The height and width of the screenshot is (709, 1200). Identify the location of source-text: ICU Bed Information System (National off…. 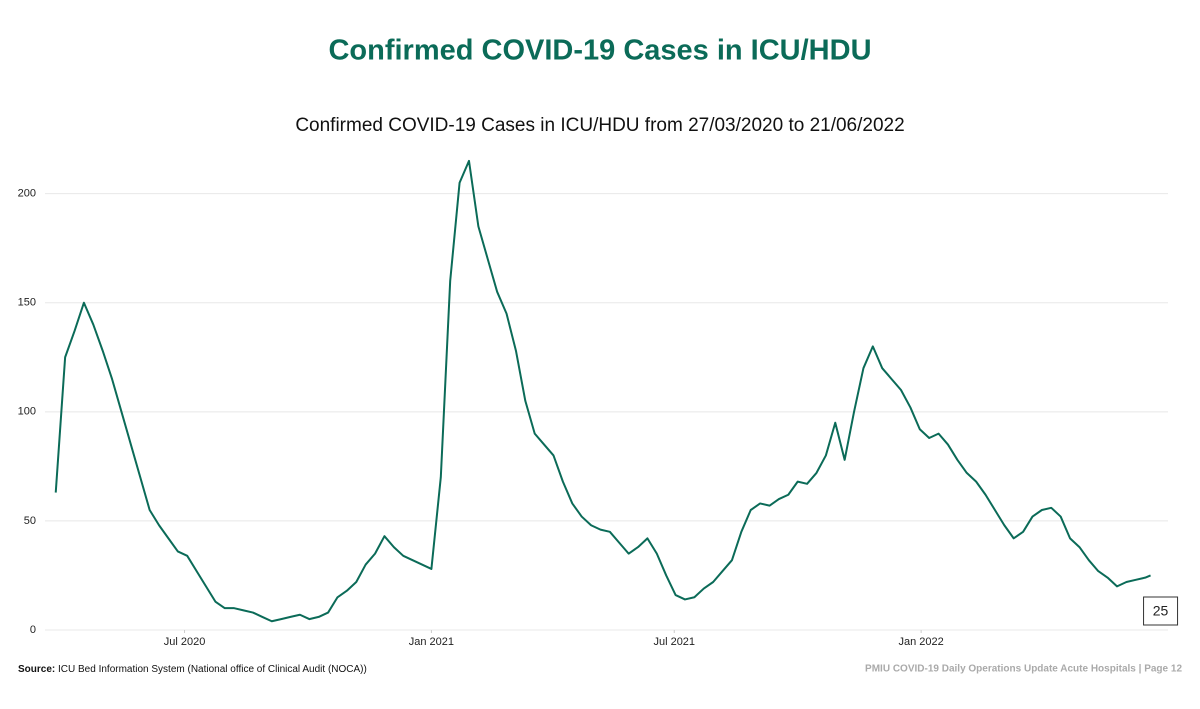
(212, 669).